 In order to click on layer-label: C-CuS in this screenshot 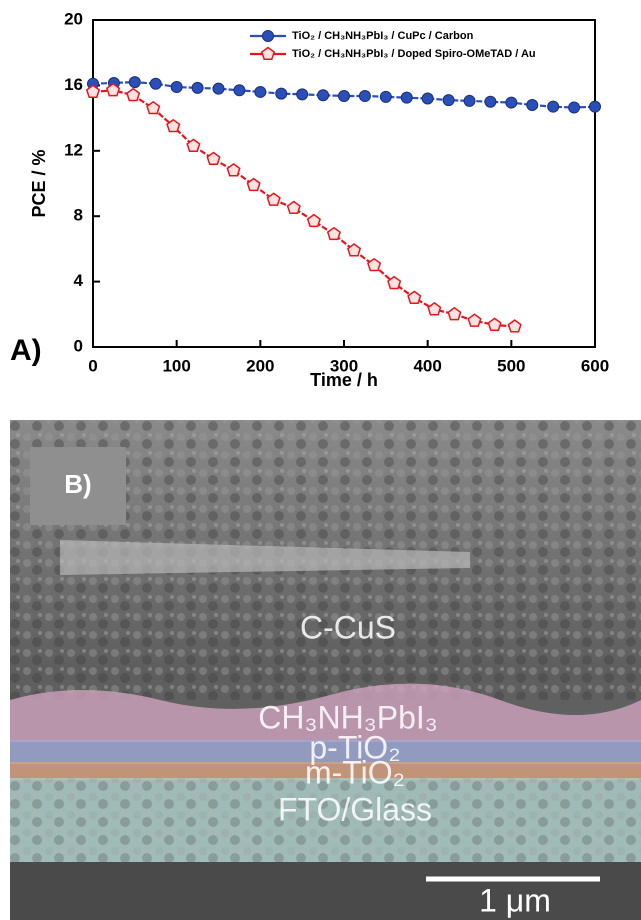, I will do `click(348, 627)`.